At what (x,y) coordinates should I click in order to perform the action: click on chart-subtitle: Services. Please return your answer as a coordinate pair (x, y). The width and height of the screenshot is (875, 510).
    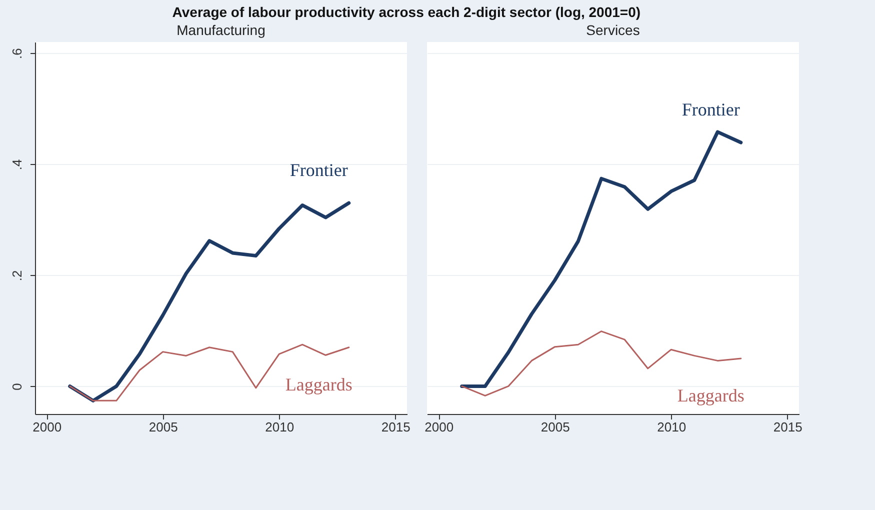
    Looking at the image, I should click on (613, 30).